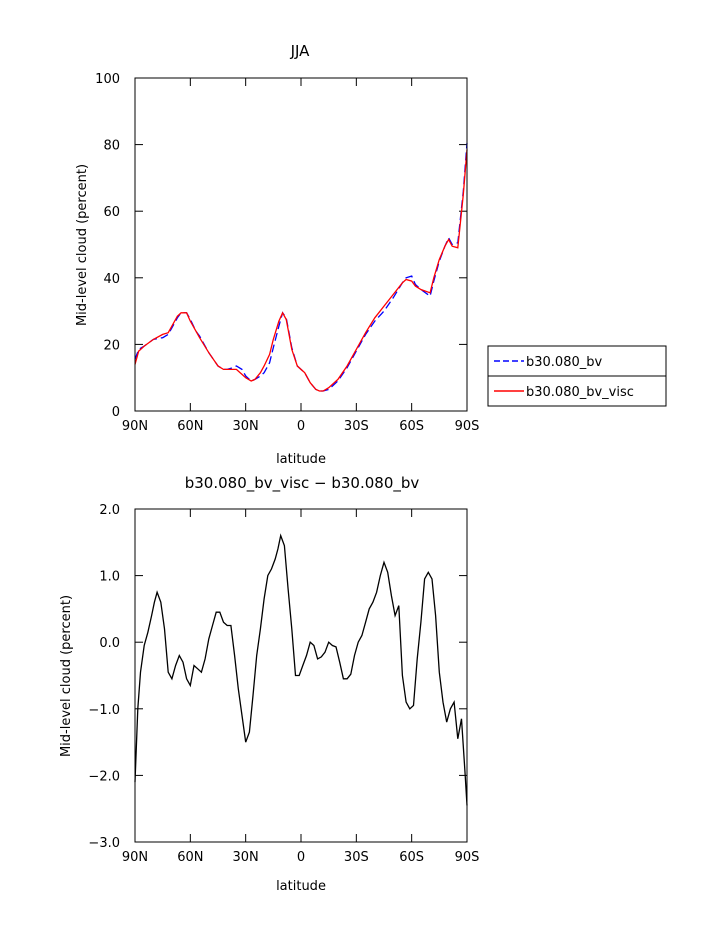 The width and height of the screenshot is (723, 940). Describe the element at coordinates (104, 843) in the screenshot. I see `y-tick-label: −3.0` at that location.